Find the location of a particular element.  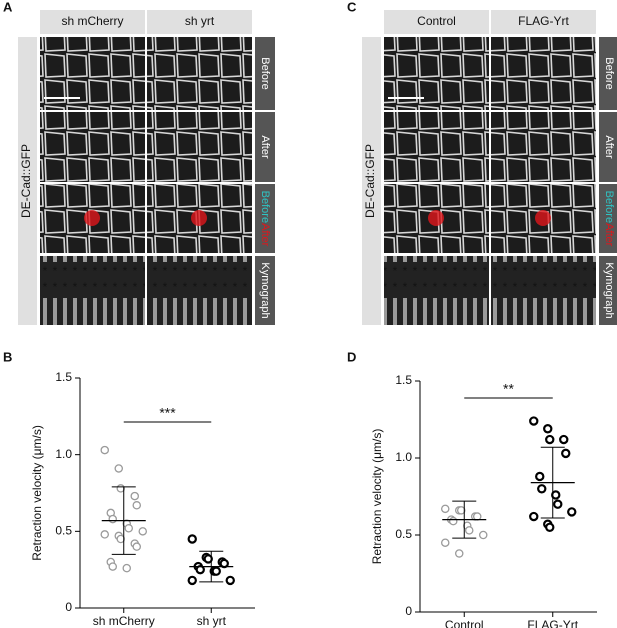

x-tick-label: sh yrt is located at coordinates (212, 621).